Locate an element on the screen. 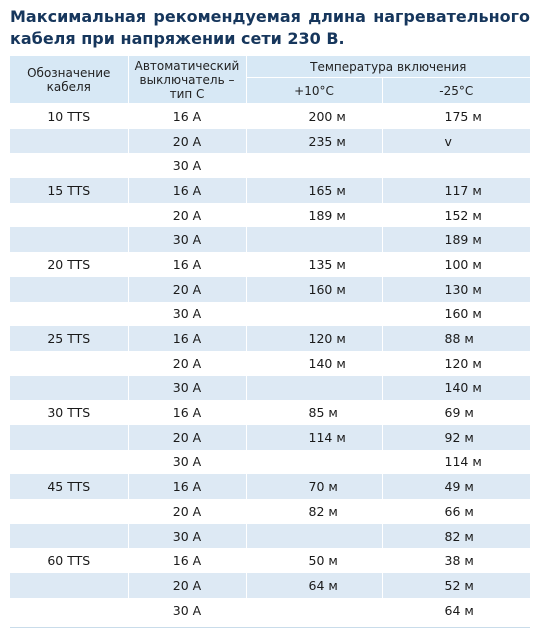  table-row: 20 A 114 м 92 м is located at coordinates (270, 437).